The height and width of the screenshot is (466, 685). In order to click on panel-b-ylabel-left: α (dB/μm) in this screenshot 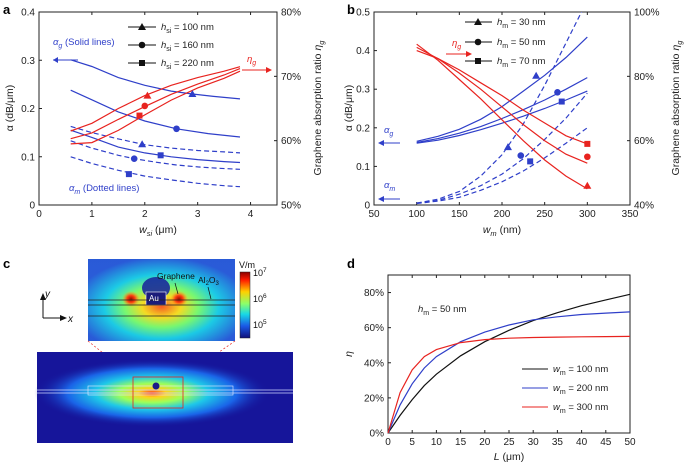, I will do `click(349, 108)`.